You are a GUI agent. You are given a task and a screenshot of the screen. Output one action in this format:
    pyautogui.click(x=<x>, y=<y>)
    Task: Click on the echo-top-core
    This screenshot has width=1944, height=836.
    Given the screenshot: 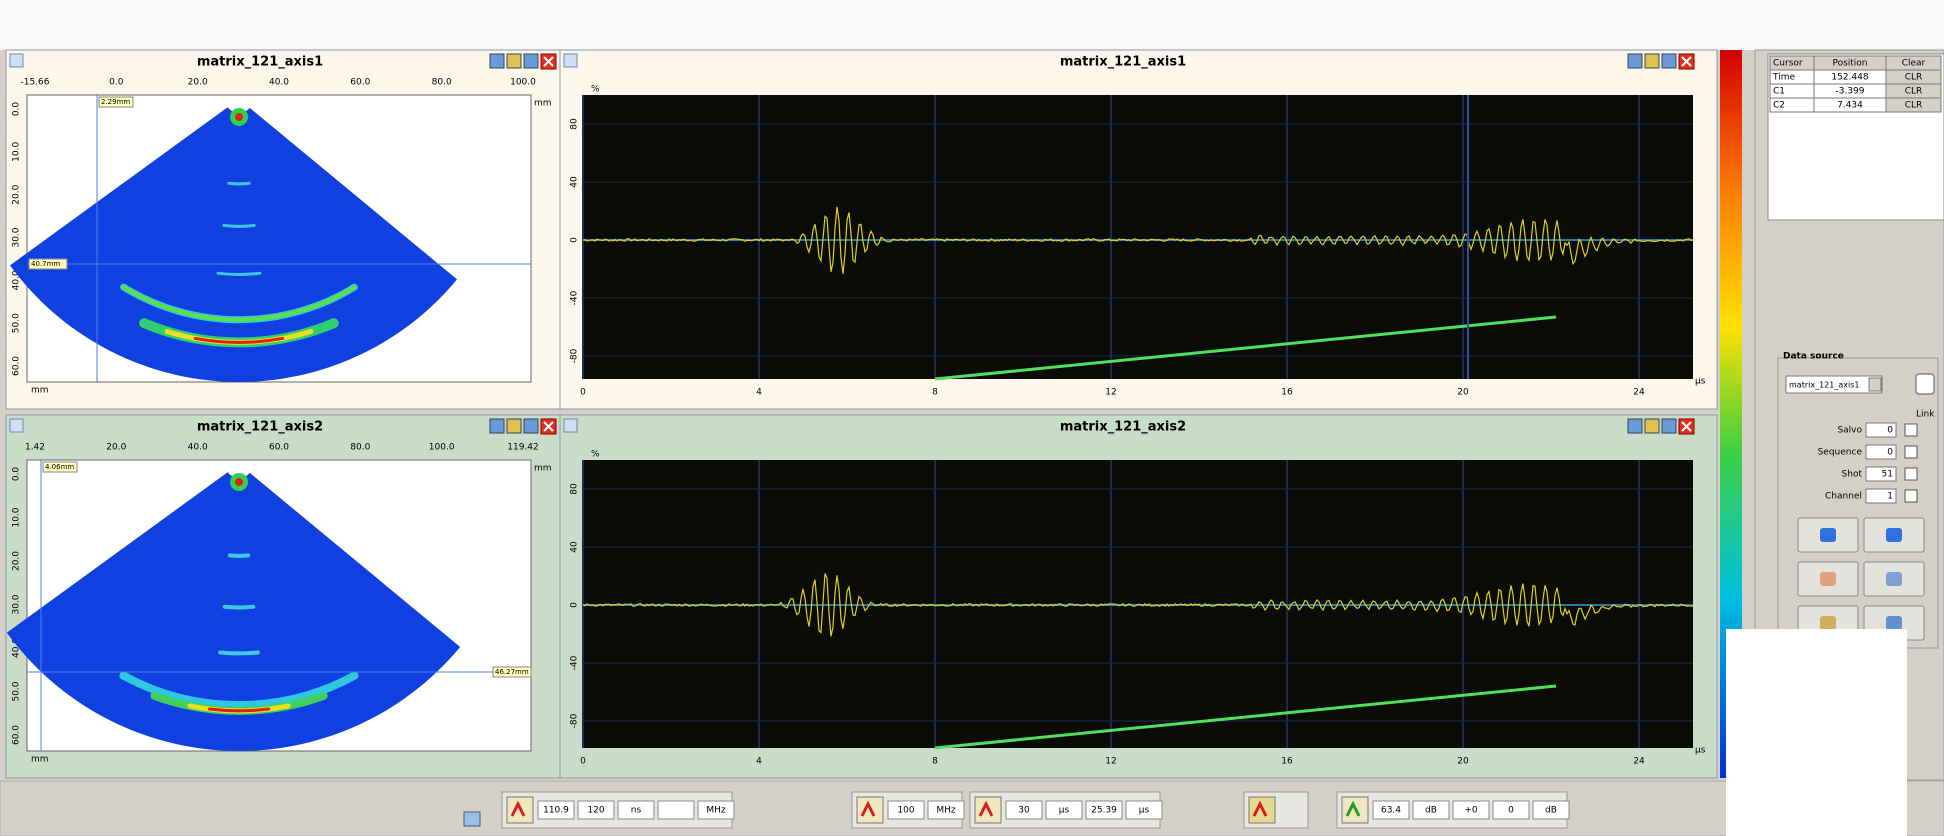 What is the action you would take?
    pyautogui.click(x=239, y=482)
    